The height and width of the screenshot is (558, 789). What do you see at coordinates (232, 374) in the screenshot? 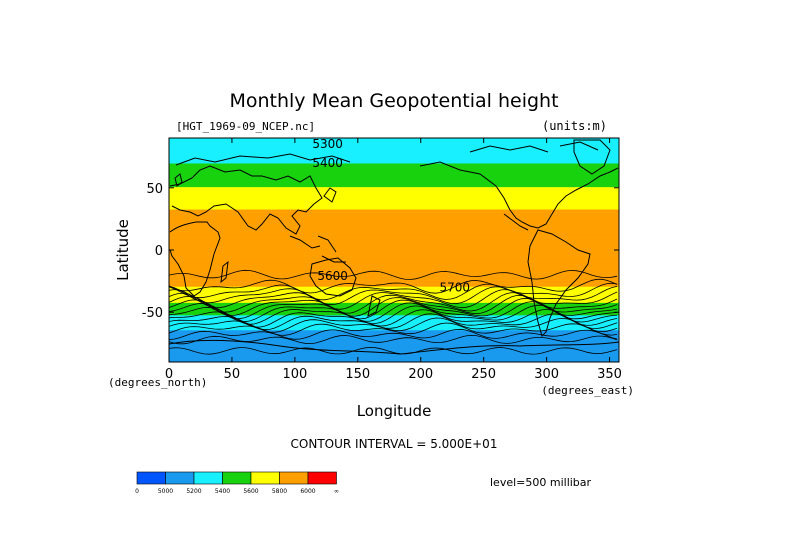
I see `x-tick-label: 50` at bounding box center [232, 374].